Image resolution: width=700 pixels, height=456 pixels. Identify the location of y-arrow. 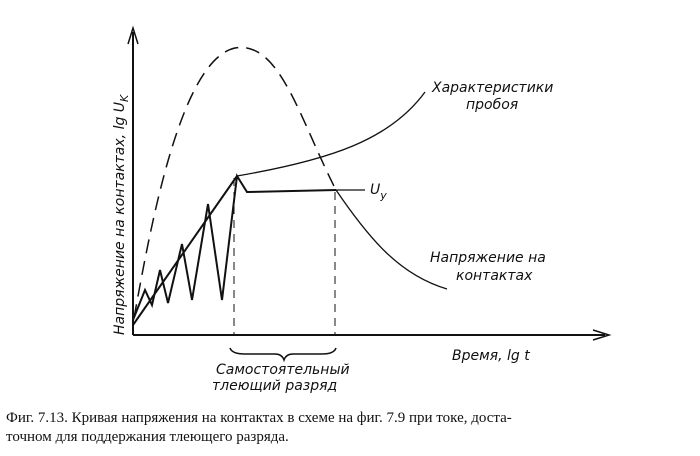
(133, 35).